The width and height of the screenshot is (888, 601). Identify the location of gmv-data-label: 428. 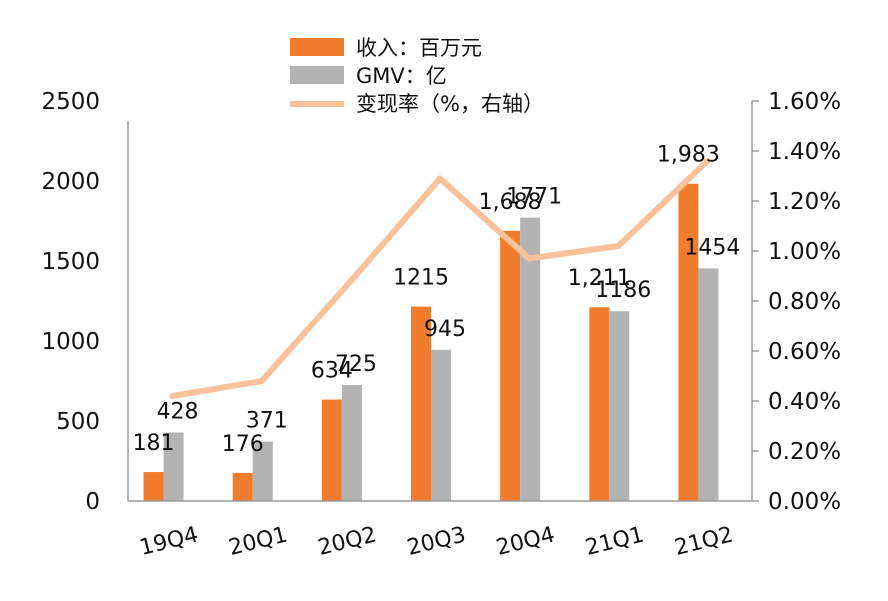
(178, 412).